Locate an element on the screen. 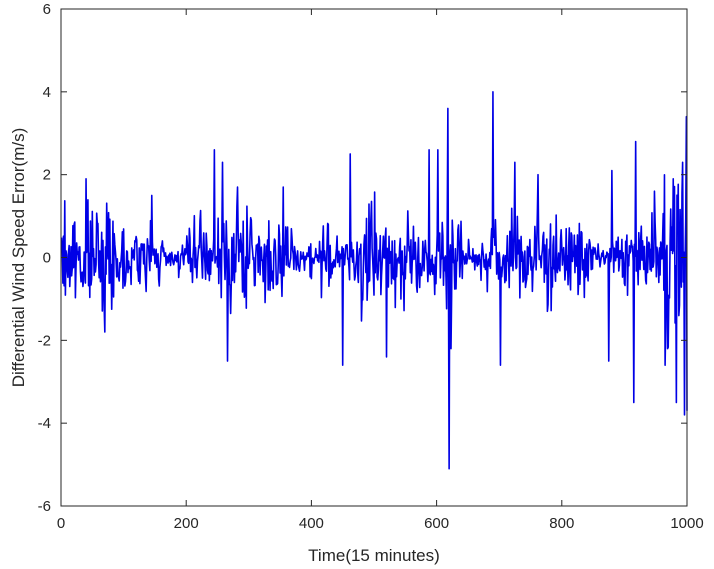 The width and height of the screenshot is (714, 569). x-tick-label: 400 is located at coordinates (311, 523).